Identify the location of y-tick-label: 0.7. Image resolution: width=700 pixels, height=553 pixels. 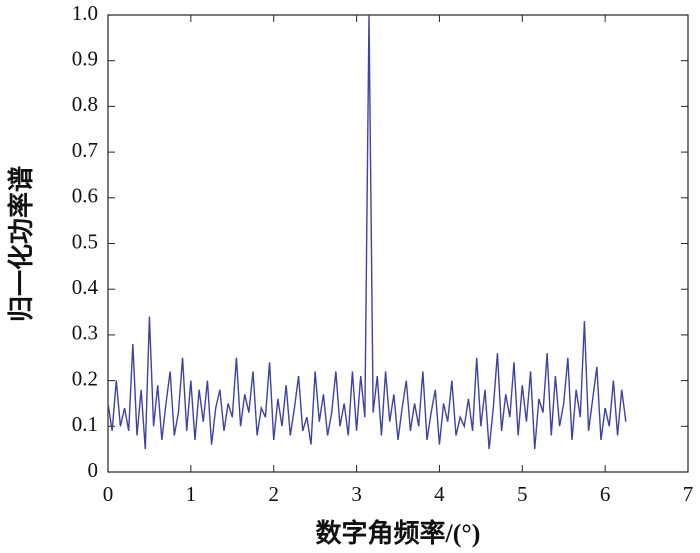
(85, 150).